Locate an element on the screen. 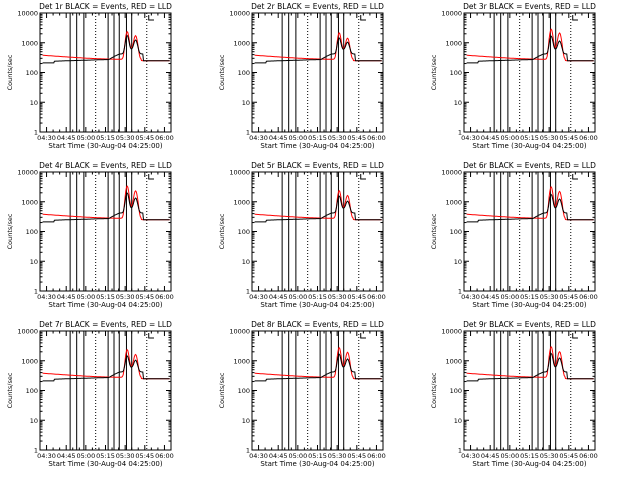 The width and height of the screenshot is (640, 480). panel-title: Det 6r BLACK = Events, RED = LLD is located at coordinates (529, 165).